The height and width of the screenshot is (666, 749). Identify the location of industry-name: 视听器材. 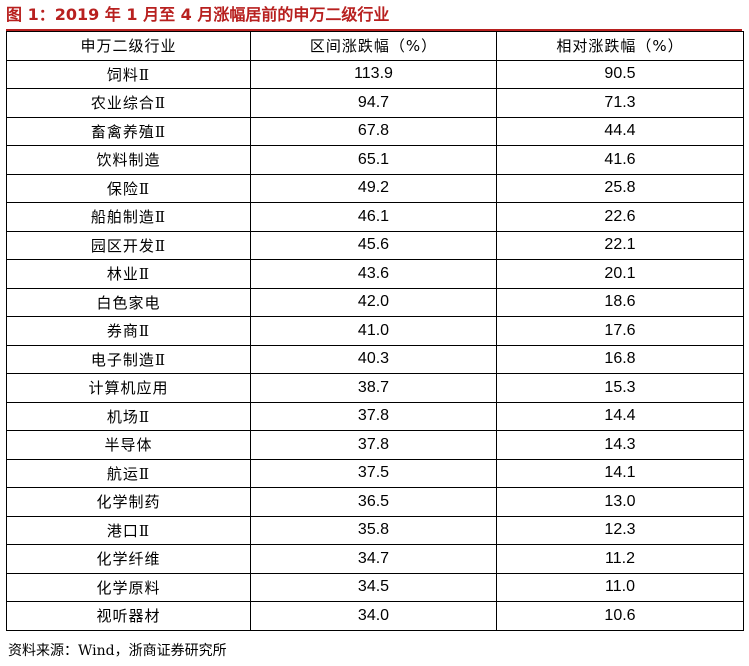
(128, 616).